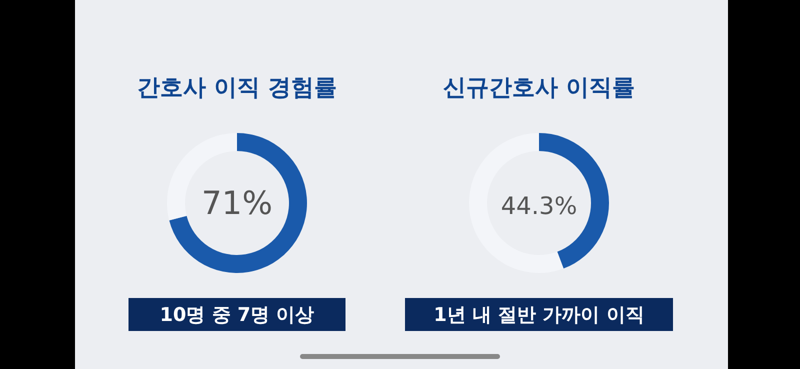 This screenshot has width=800, height=369. Describe the element at coordinates (539, 315) in the screenshot. I see `text: 1년 내 절반 가까이 이직` at that location.